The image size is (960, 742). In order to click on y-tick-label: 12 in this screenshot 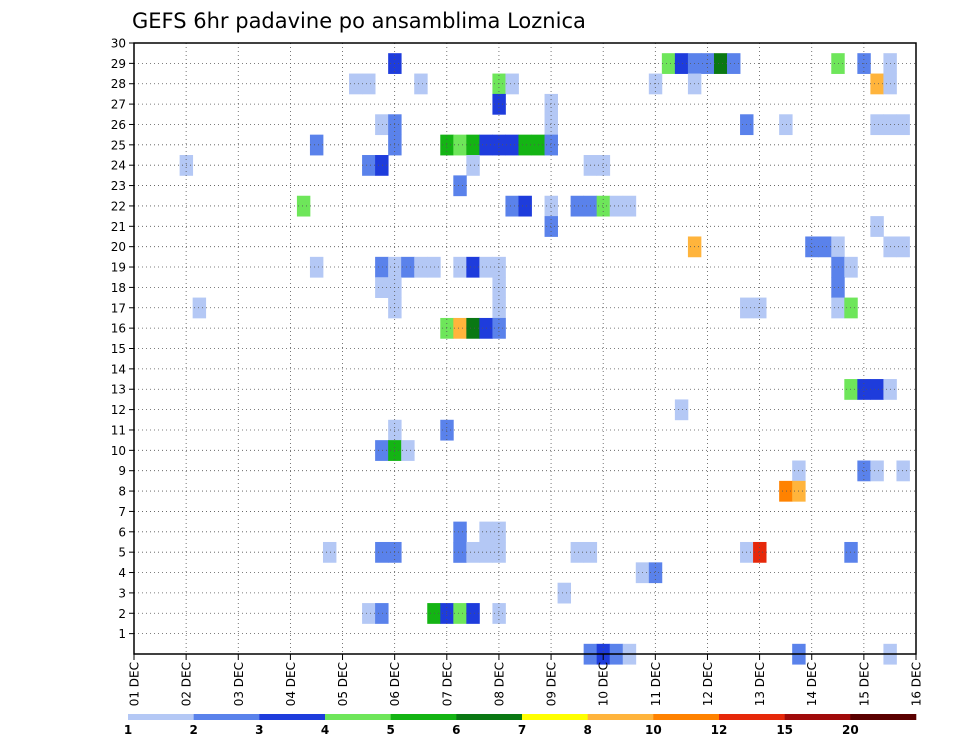, I will do `click(118, 410)`.